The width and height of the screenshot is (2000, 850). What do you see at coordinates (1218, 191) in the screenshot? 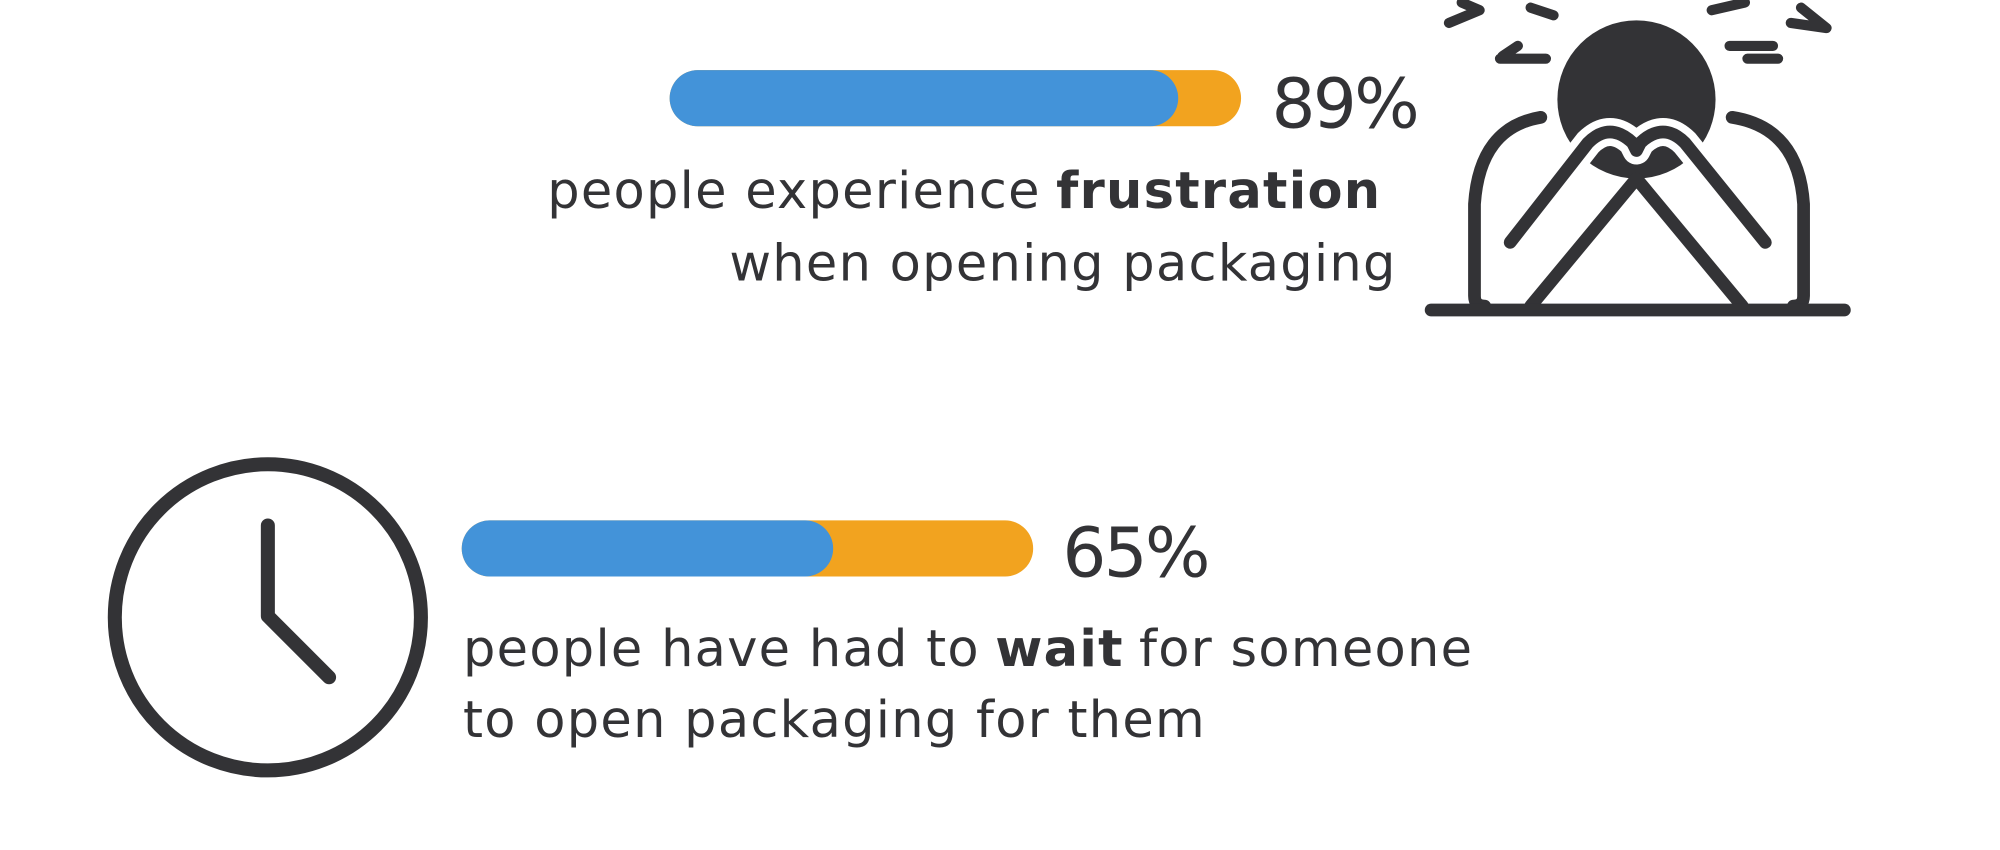
I see `emphasis: frustration` at bounding box center [1218, 191].